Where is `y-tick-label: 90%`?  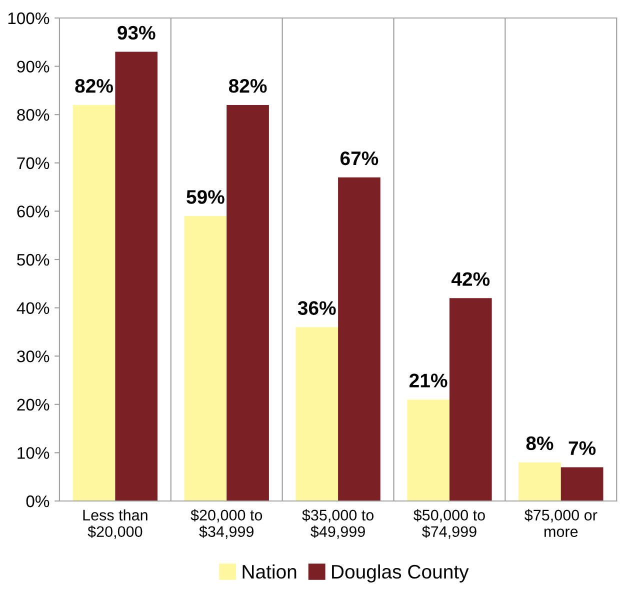
y-tick-label: 90% is located at coordinates (33, 66).